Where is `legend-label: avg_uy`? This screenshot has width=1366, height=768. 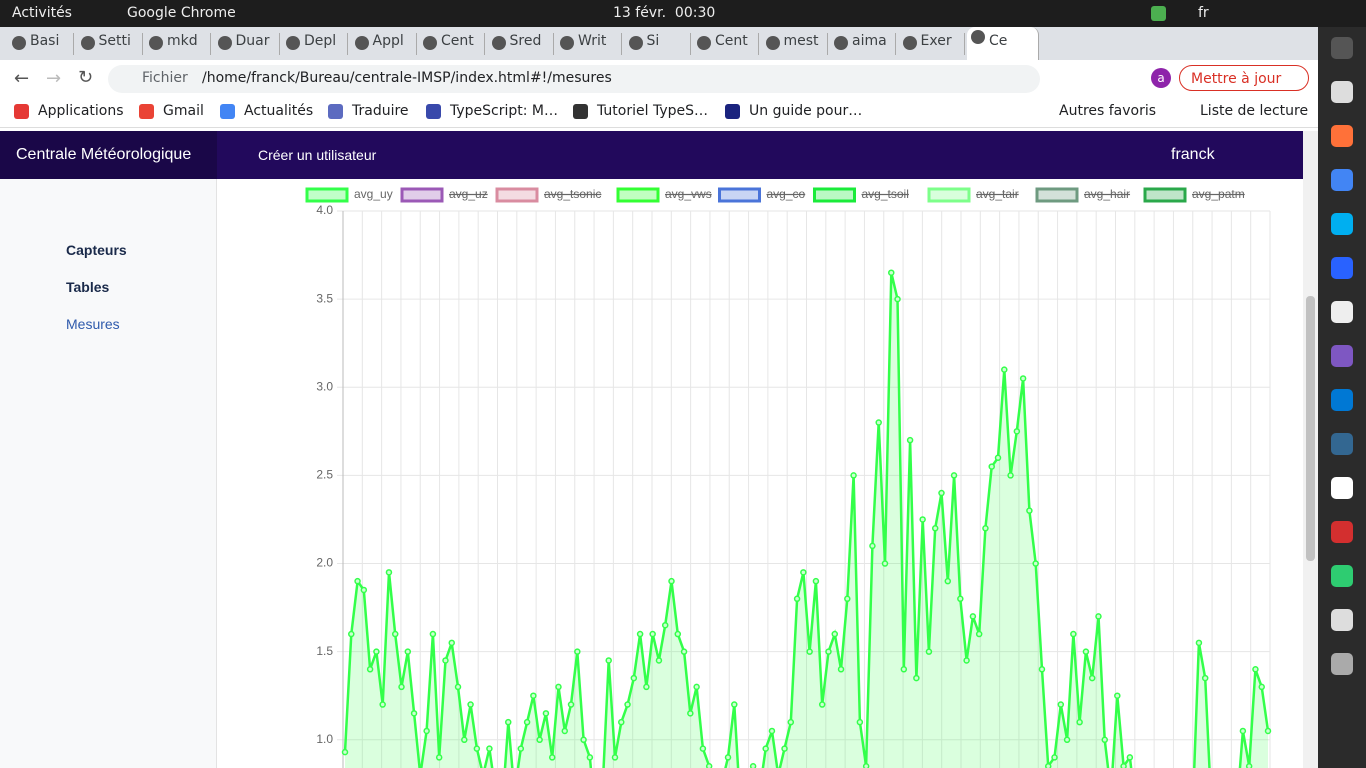
legend-label: avg_uy is located at coordinates (373, 194).